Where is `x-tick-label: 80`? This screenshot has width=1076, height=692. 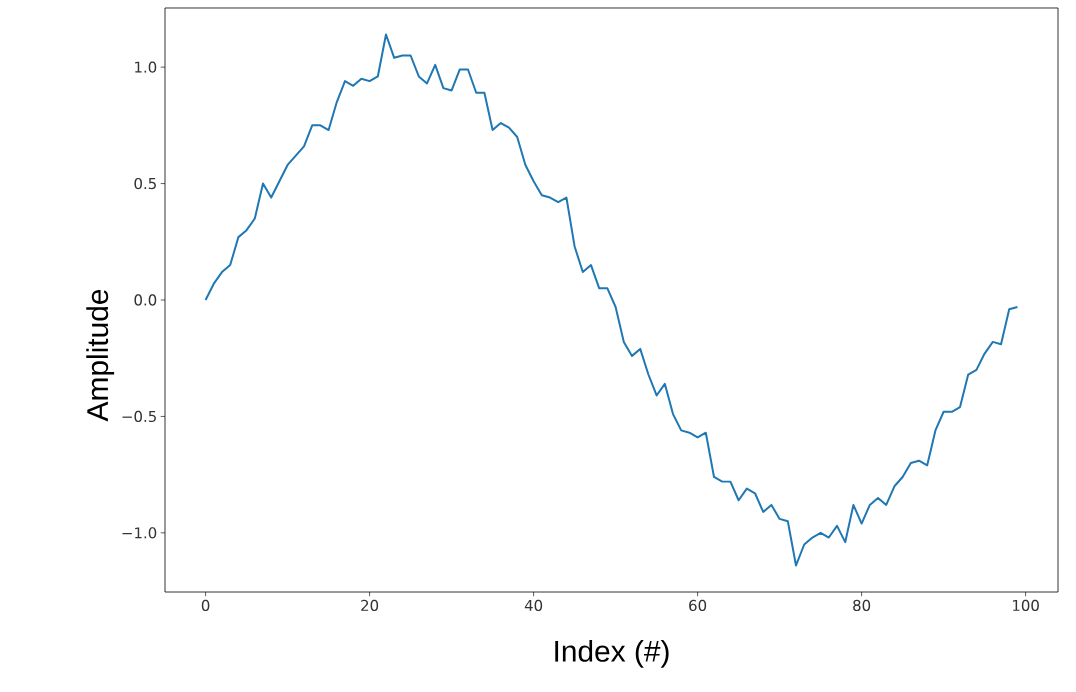 x-tick-label: 80 is located at coordinates (862, 605).